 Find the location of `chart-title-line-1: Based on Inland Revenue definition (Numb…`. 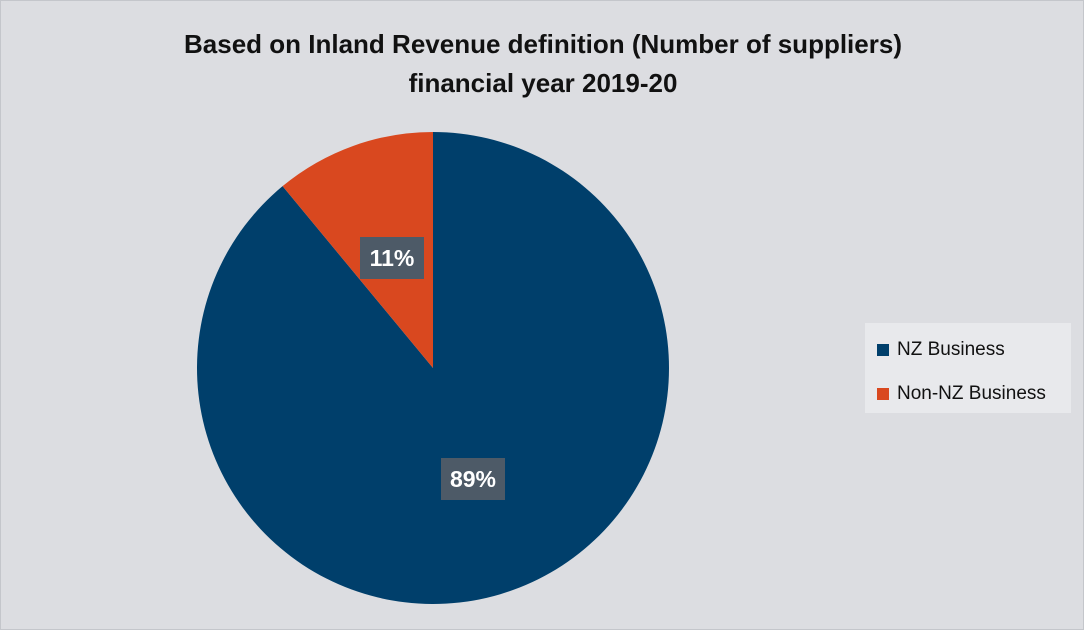

chart-title-line-1: Based on Inland Revenue definition (Numb… is located at coordinates (543, 44).